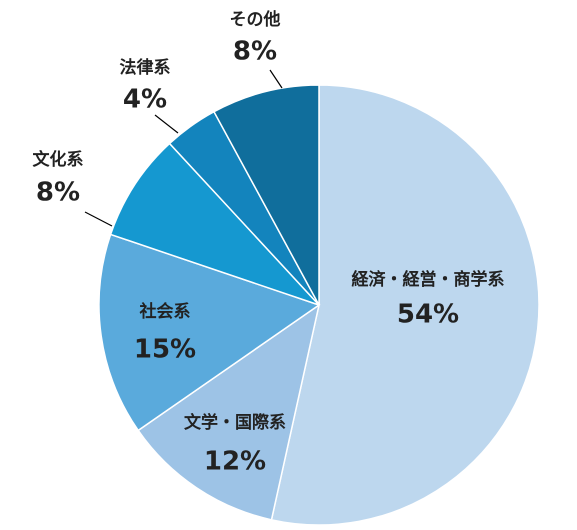 This screenshot has height=530, width=577. What do you see at coordinates (255, 19) in the screenshot?
I see `slice-label: その他` at bounding box center [255, 19].